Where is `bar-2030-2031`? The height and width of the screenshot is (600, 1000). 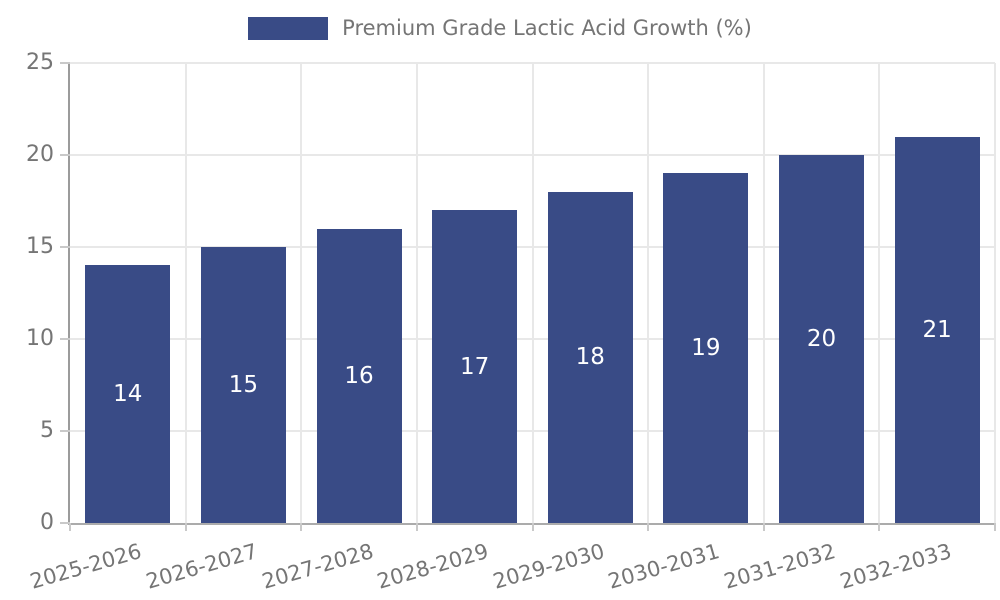 bar-2030-2031 is located at coordinates (706, 348).